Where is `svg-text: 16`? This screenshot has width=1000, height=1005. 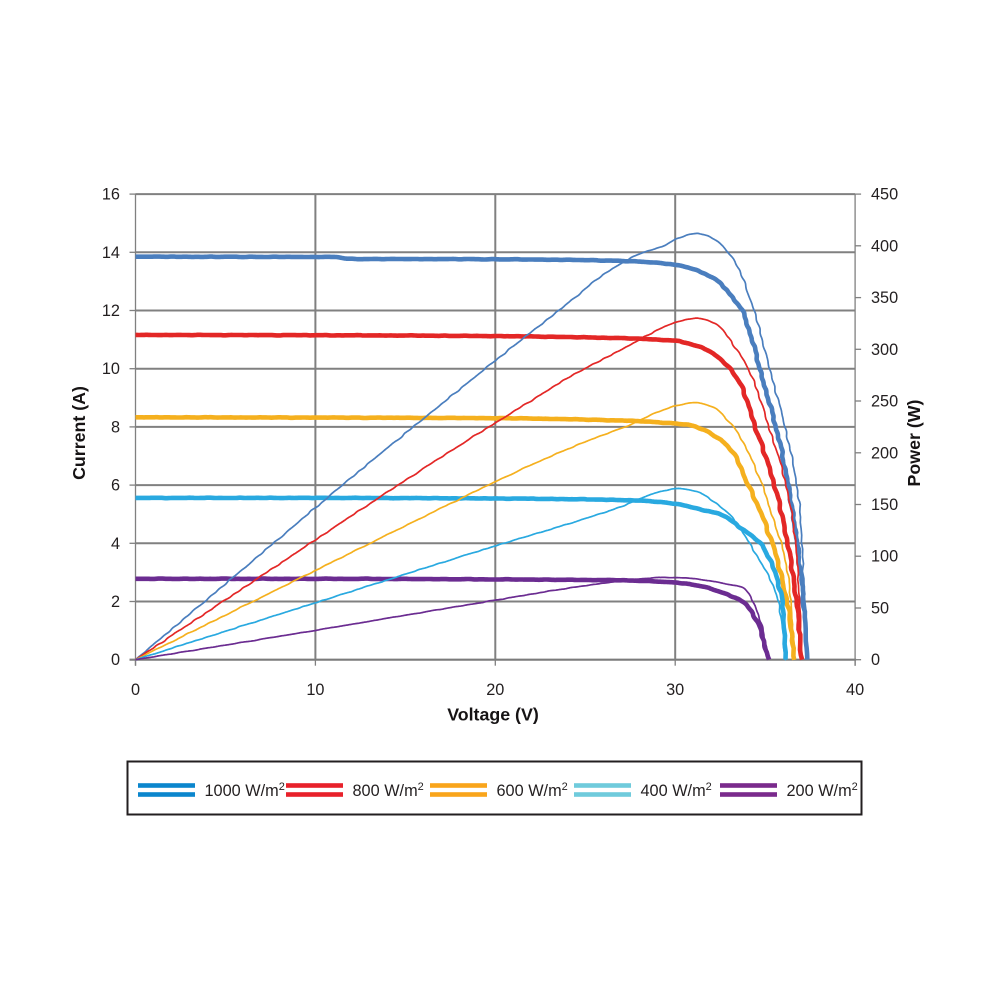
svg-text: 16 is located at coordinates (111, 195).